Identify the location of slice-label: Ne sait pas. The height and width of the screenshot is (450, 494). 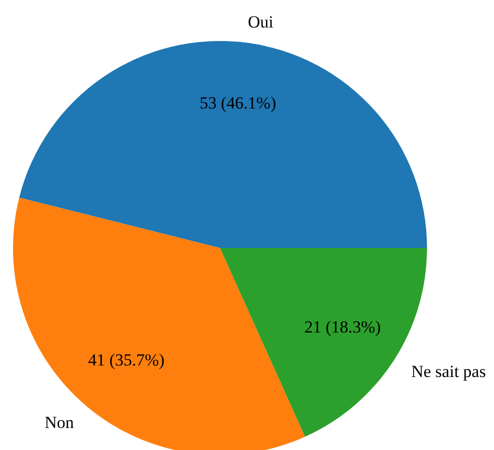
(448, 372).